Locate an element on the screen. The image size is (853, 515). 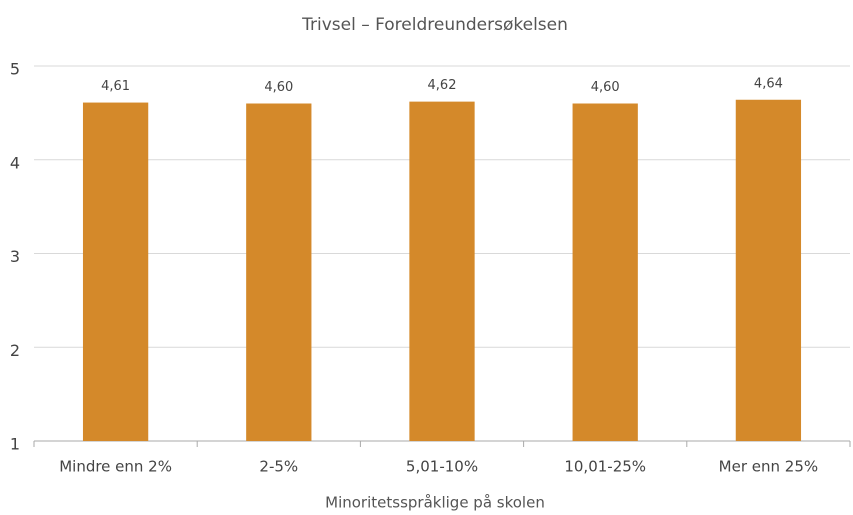
x-tick-label: Mer enn 25% is located at coordinates (768, 467).